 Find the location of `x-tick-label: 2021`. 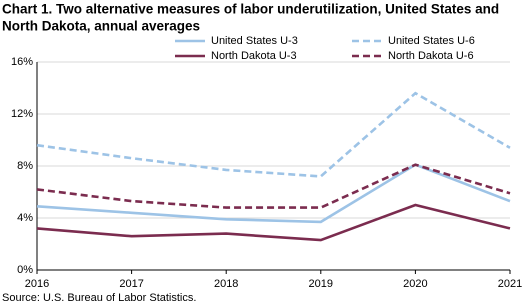

x-tick-label: 2021 is located at coordinates (510, 284).